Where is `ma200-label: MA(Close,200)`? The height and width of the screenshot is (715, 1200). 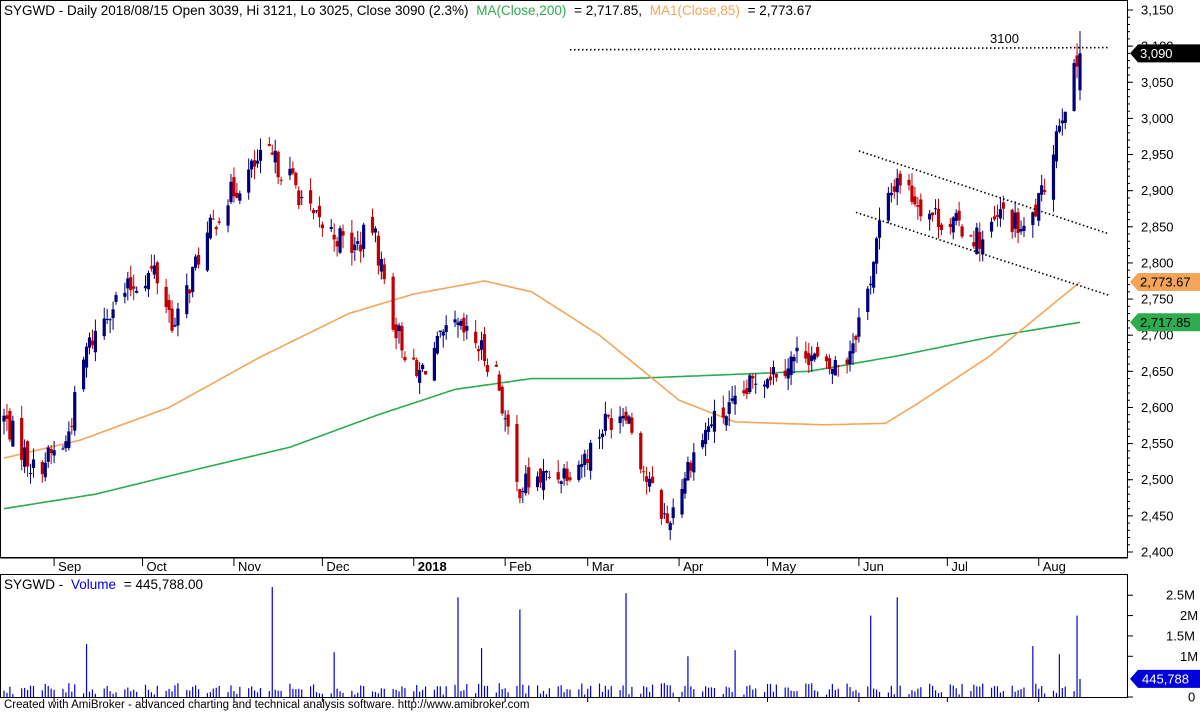 ma200-label: MA(Close,200) is located at coordinates (521, 10).